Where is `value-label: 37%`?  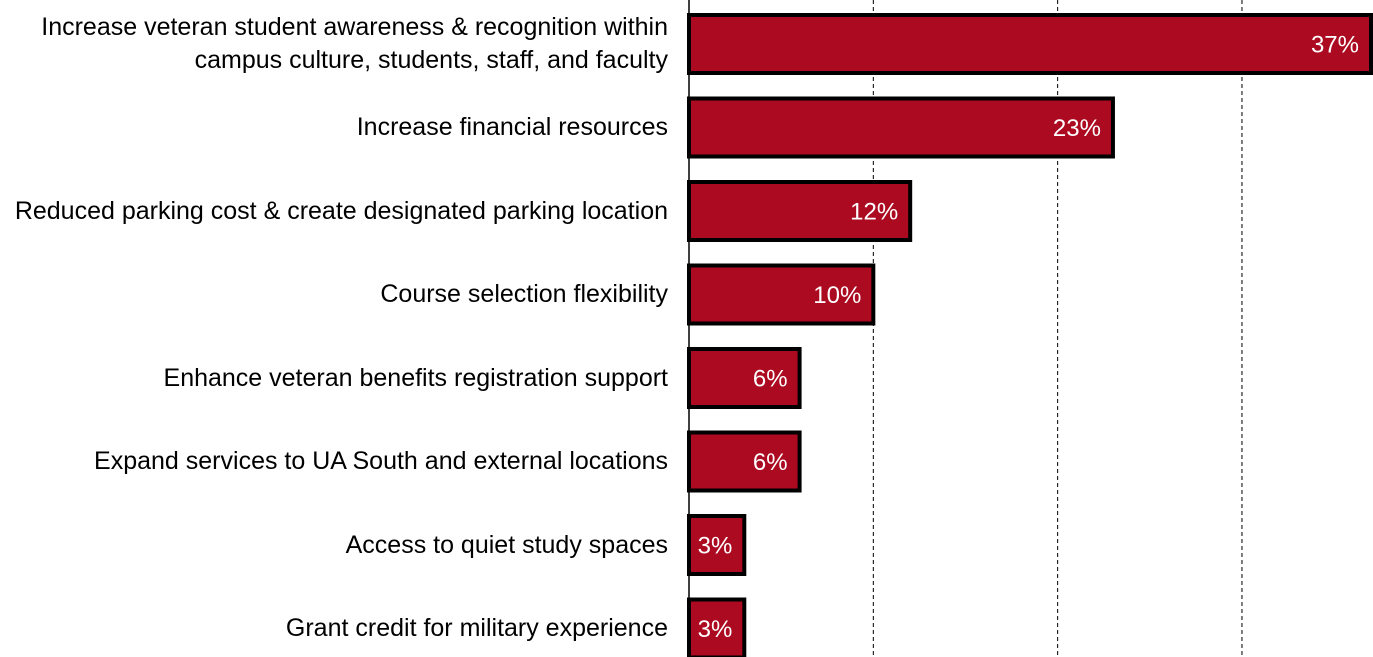
value-label: 37% is located at coordinates (1335, 44).